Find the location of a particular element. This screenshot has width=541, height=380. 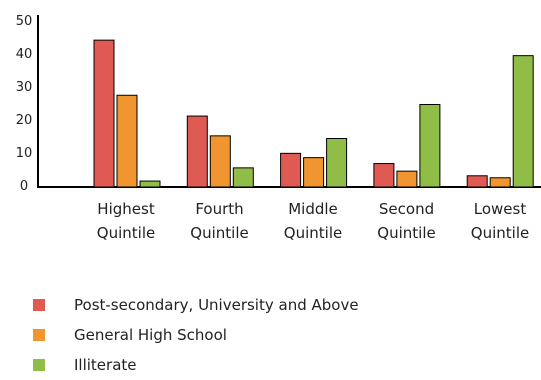

legend-item: General High School is located at coordinates (196, 335).